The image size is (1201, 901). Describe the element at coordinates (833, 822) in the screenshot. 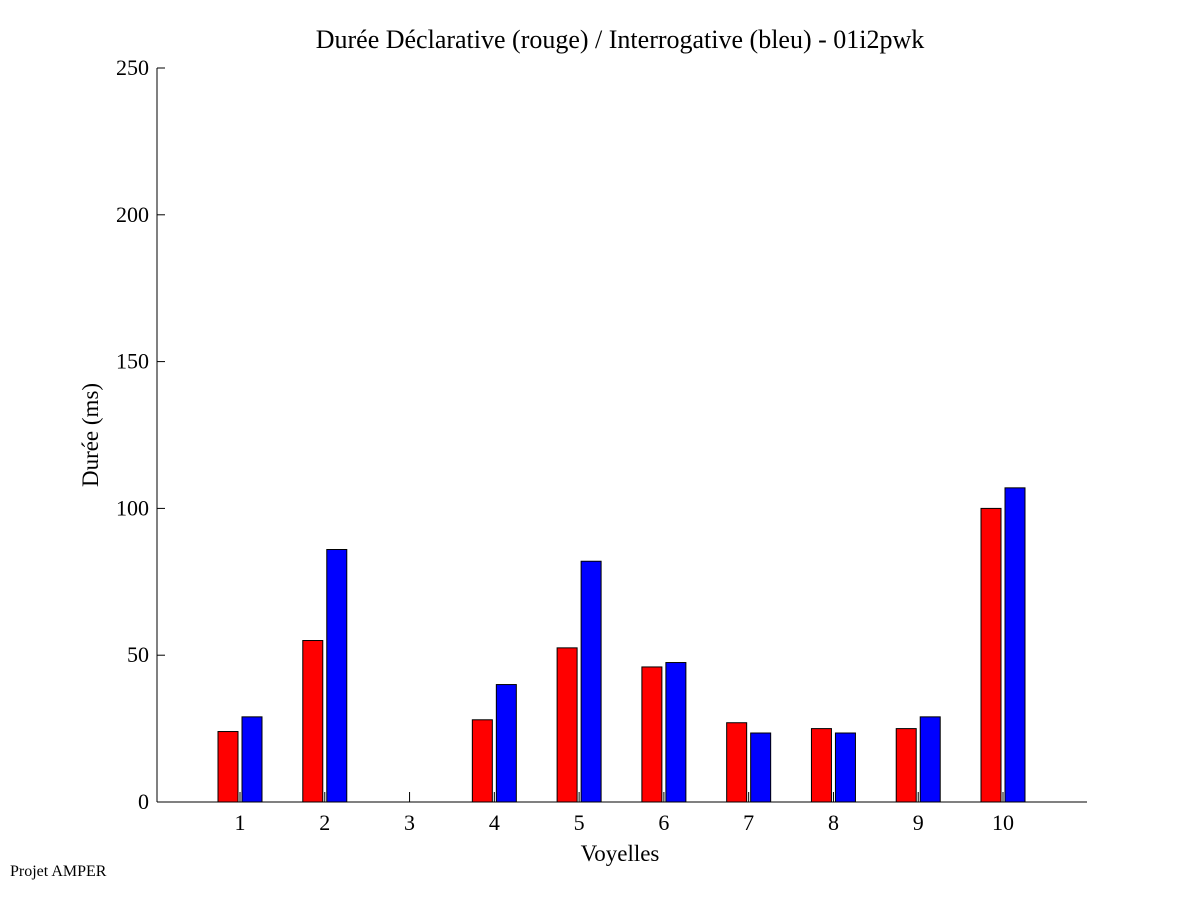

I see `x-tick-label: 8` at that location.